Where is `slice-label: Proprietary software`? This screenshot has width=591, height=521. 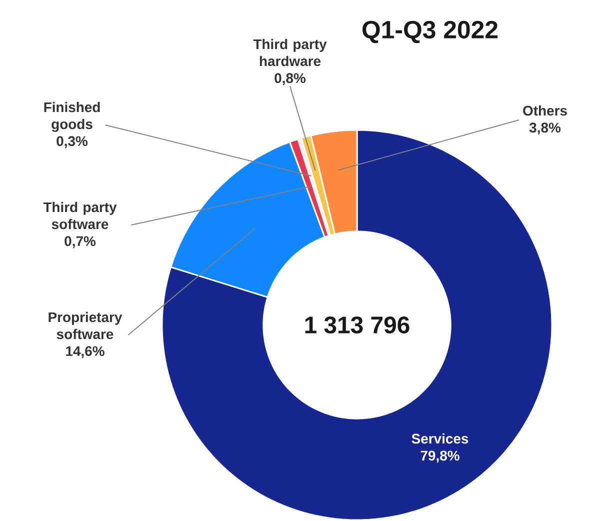 slice-label: Proprietary software is located at coordinates (85, 326).